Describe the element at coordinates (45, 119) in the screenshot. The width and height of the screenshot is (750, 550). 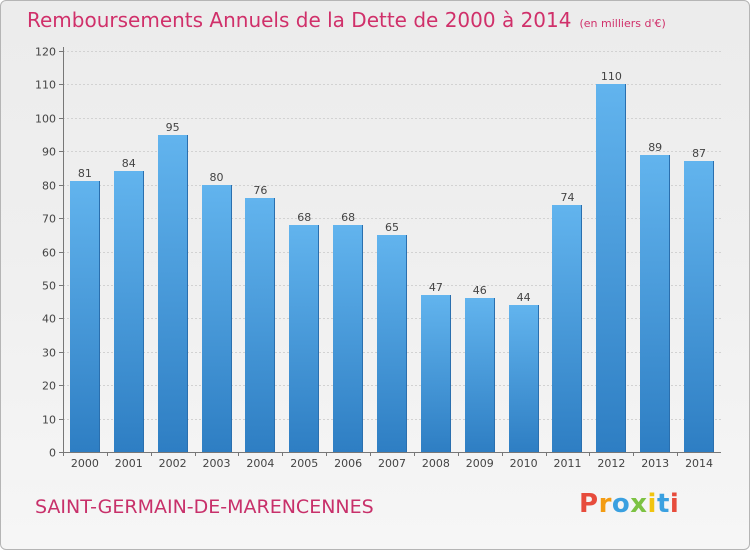
I see `y-tick-label: 100` at that location.